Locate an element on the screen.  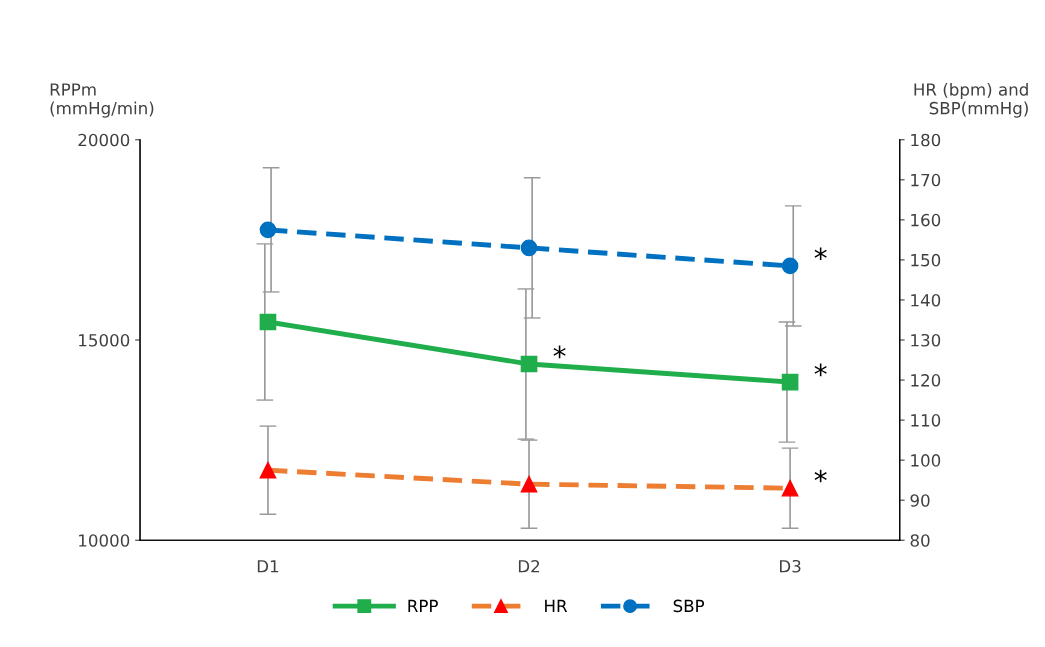
y2-tick-label: 80 is located at coordinates (920, 540).